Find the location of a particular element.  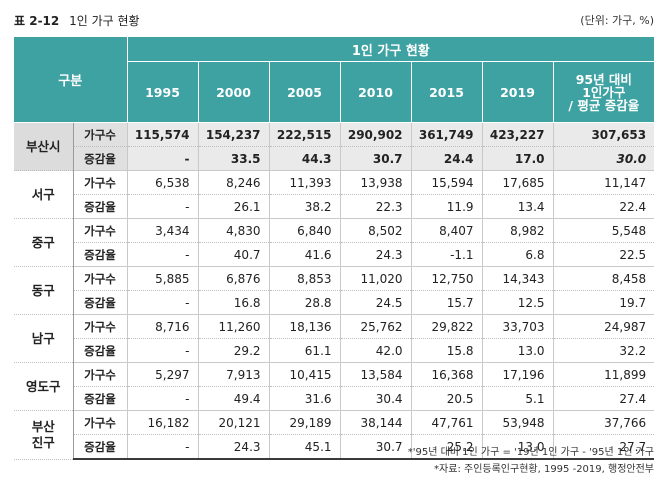

value-cell: 30.4 is located at coordinates (376, 398).